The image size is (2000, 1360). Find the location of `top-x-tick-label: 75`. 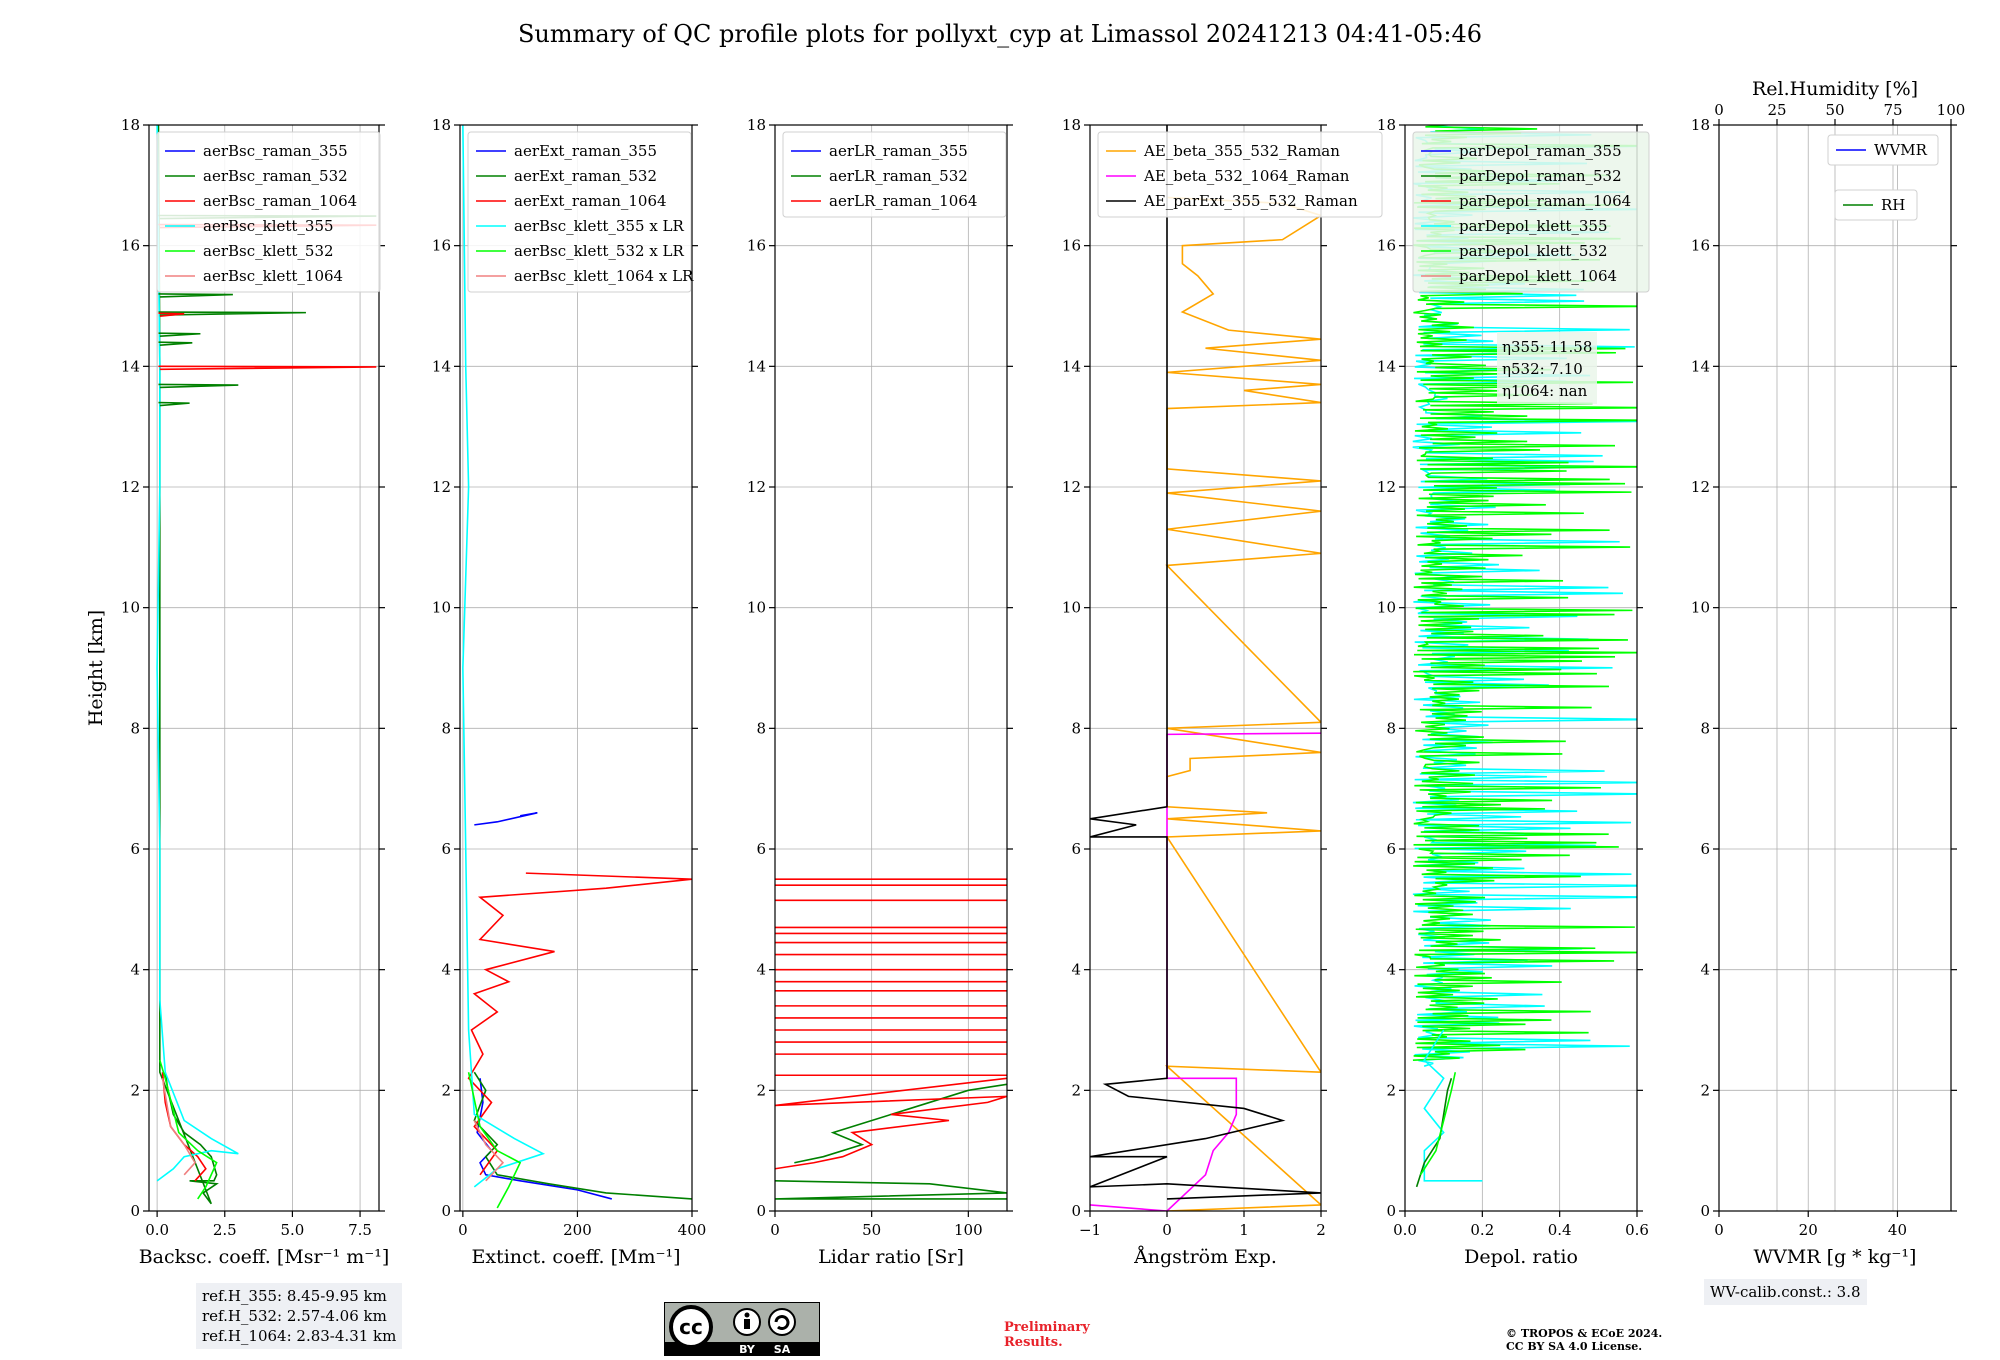

top-x-tick-label: 75 is located at coordinates (1892, 110).